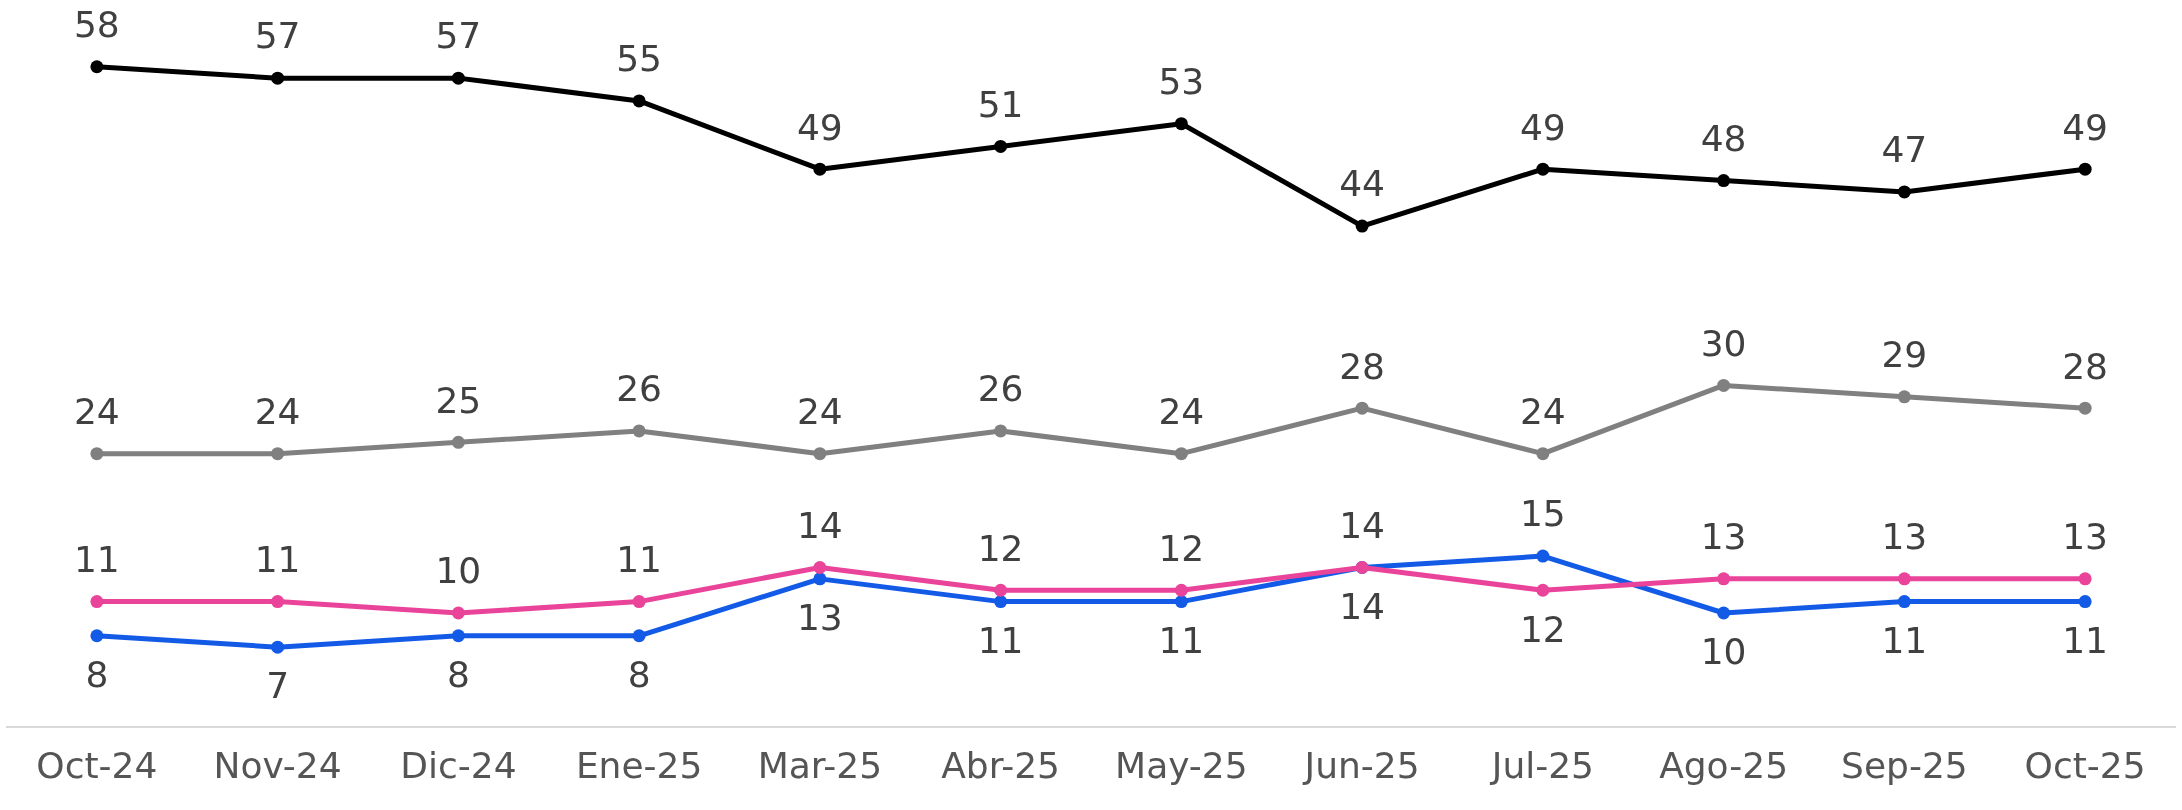  I want to click on data-label: 44, so click(1362, 184).